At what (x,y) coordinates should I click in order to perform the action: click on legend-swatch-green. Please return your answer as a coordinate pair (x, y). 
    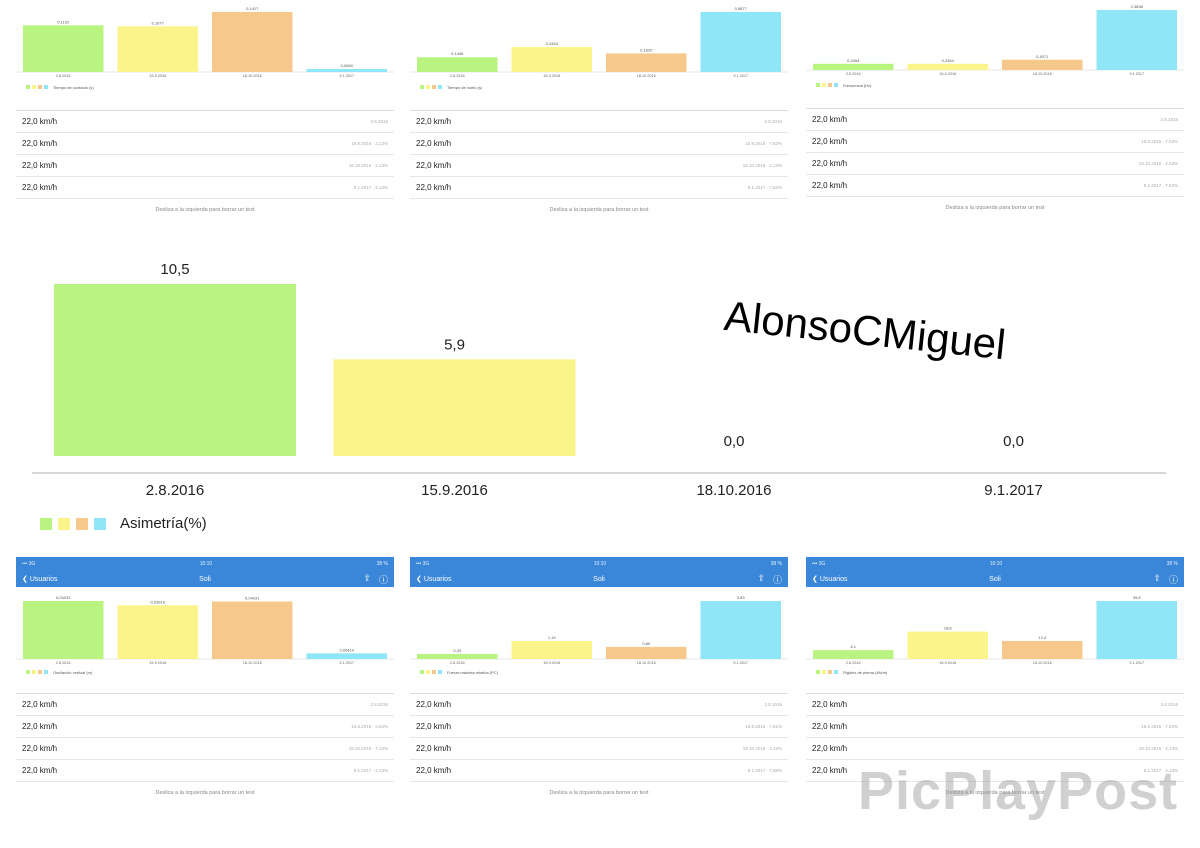
    Looking at the image, I should click on (818, 672).